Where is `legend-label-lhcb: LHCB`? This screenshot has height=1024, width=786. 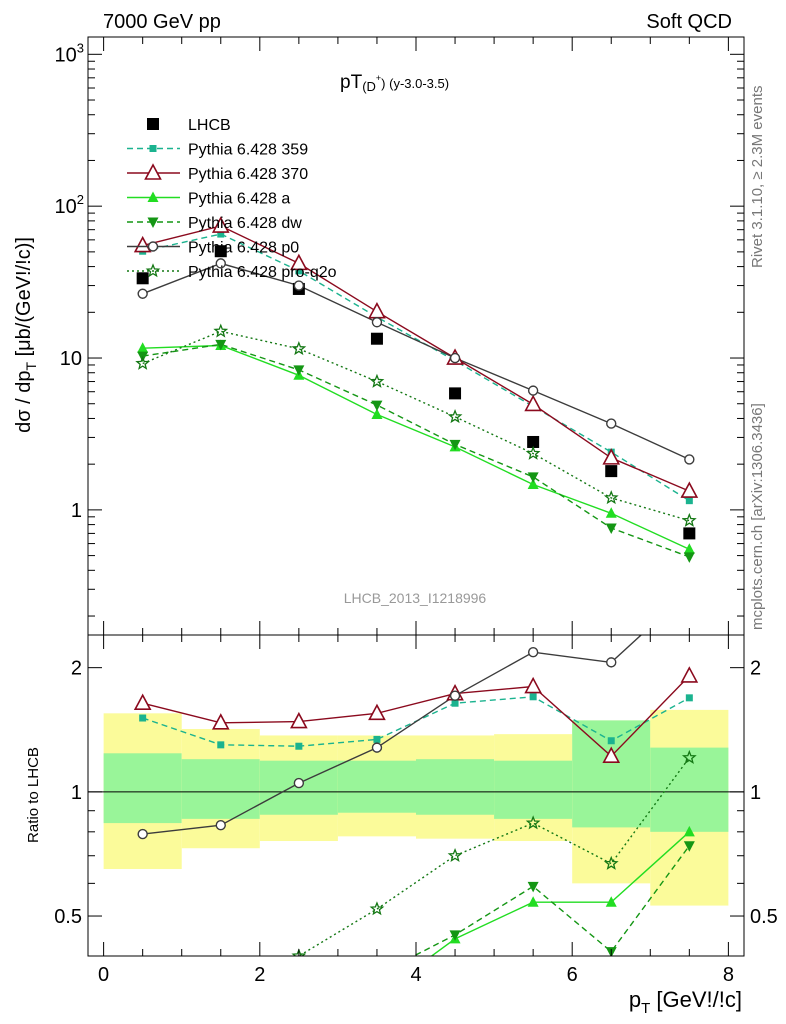 legend-label-lhcb: LHCB is located at coordinates (209, 125).